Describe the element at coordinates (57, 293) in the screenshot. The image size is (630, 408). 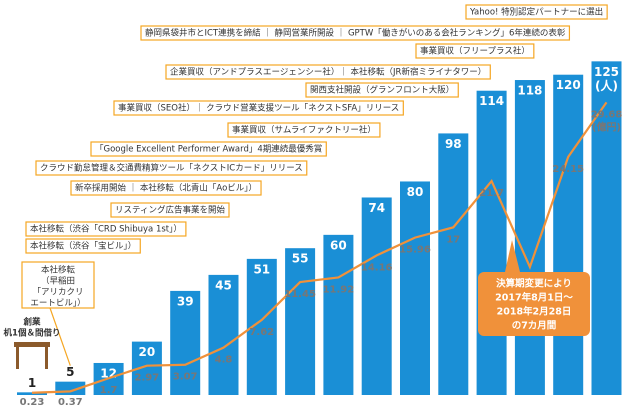
I see `office-note: 「アリカクリ` at that location.